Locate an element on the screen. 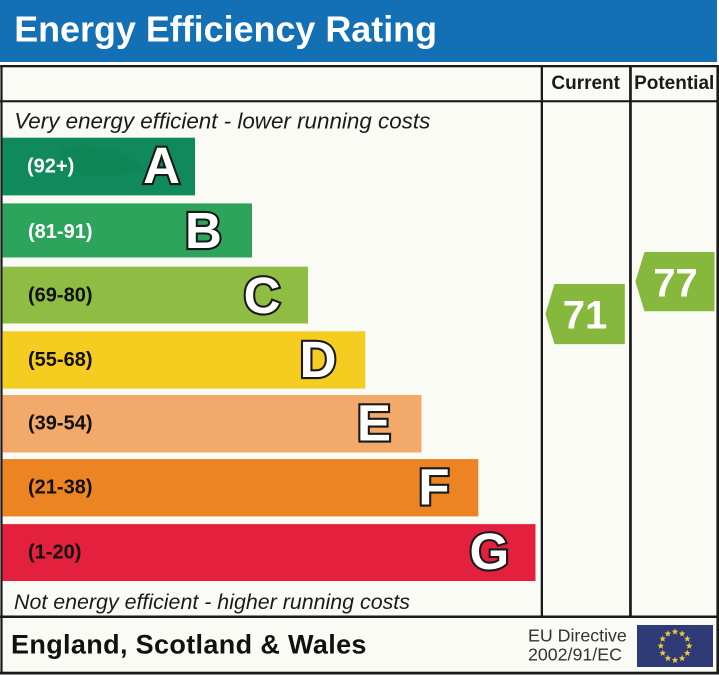 This screenshot has width=719, height=675. svg-text: G is located at coordinates (489, 551).